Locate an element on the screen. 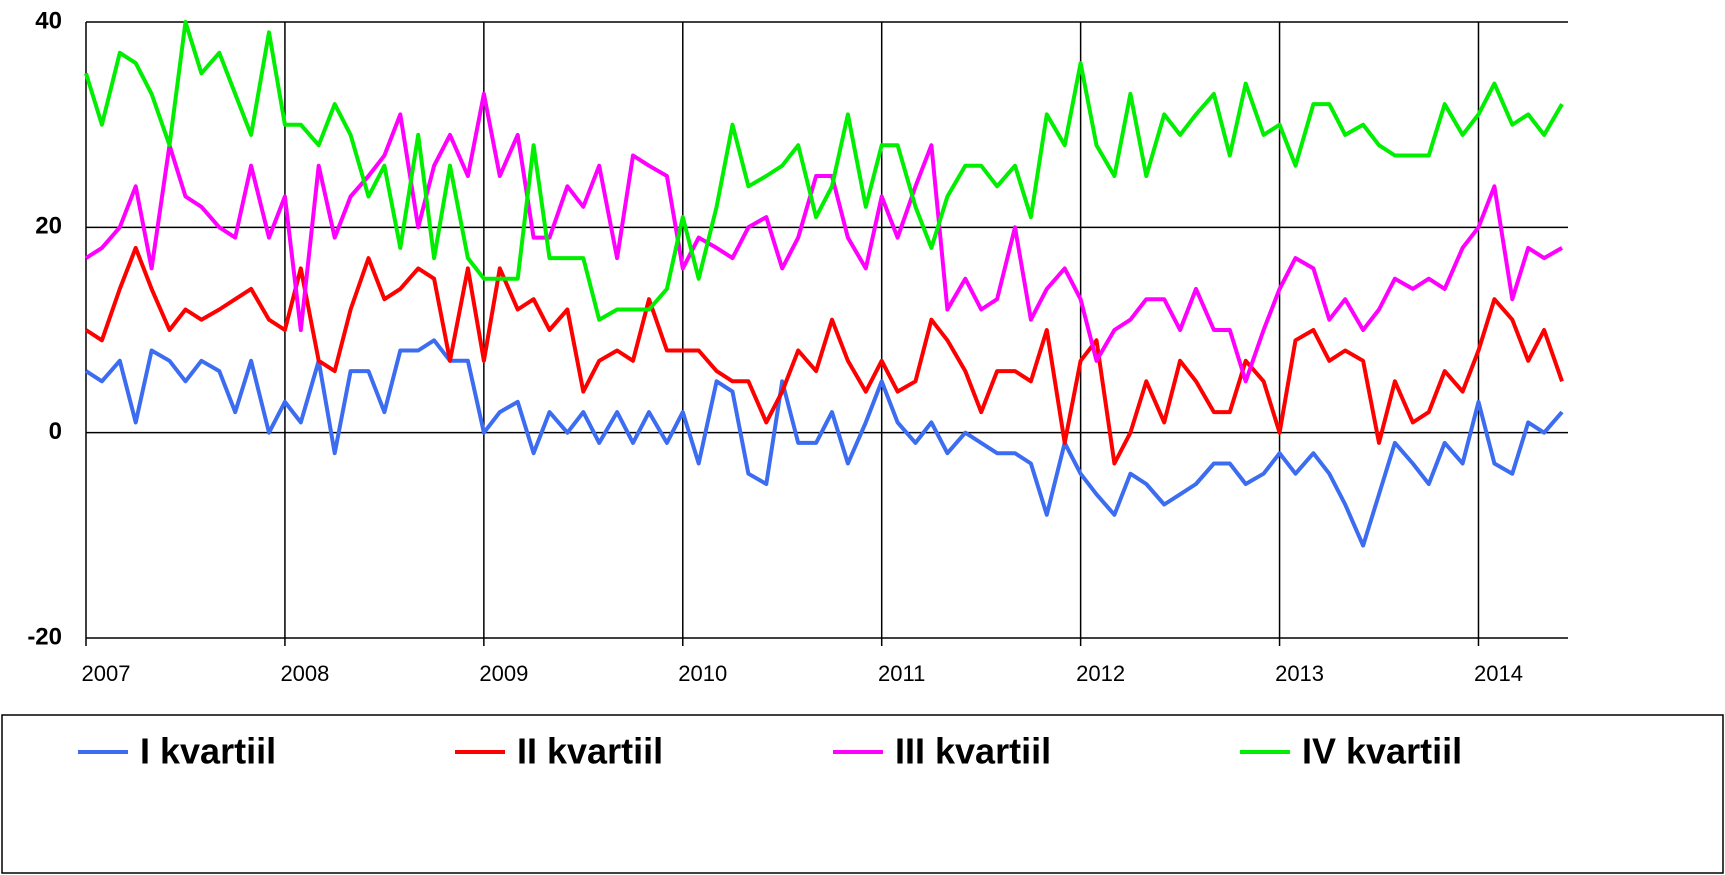 This screenshot has height=875, width=1725. y-tick-label: 20 is located at coordinates (48, 226).